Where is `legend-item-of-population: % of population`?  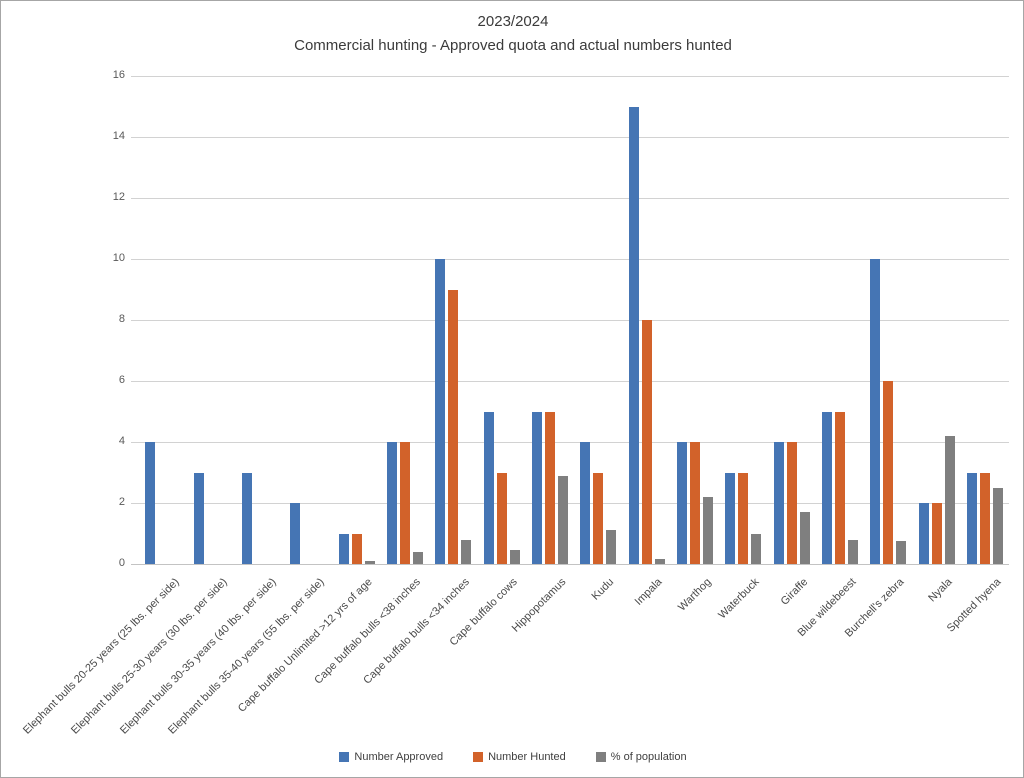 legend-item-of-population: % of population is located at coordinates (641, 757).